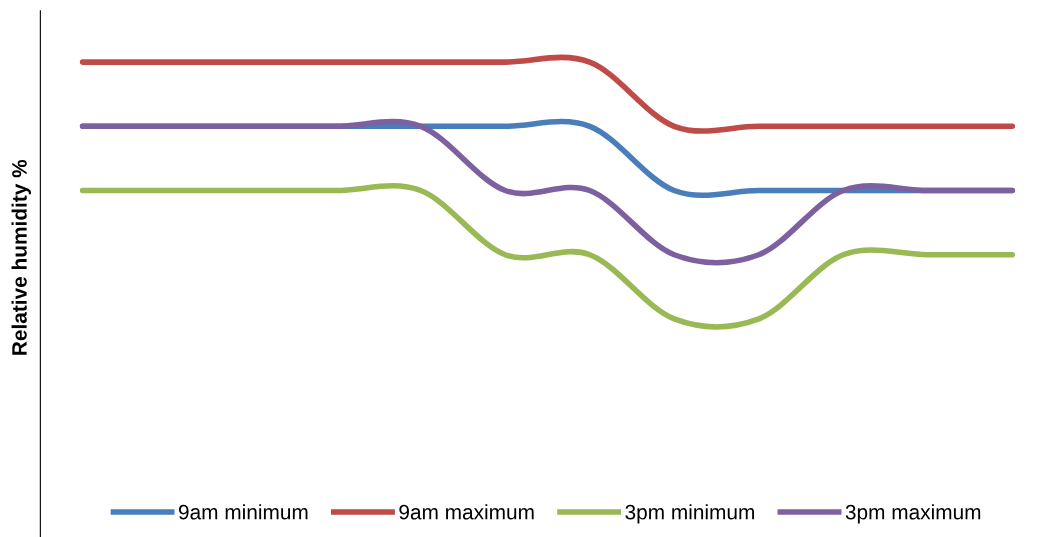 The image size is (1062, 537). Describe the element at coordinates (243, 512) in the screenshot. I see `legend-label: 9am minimum` at that location.